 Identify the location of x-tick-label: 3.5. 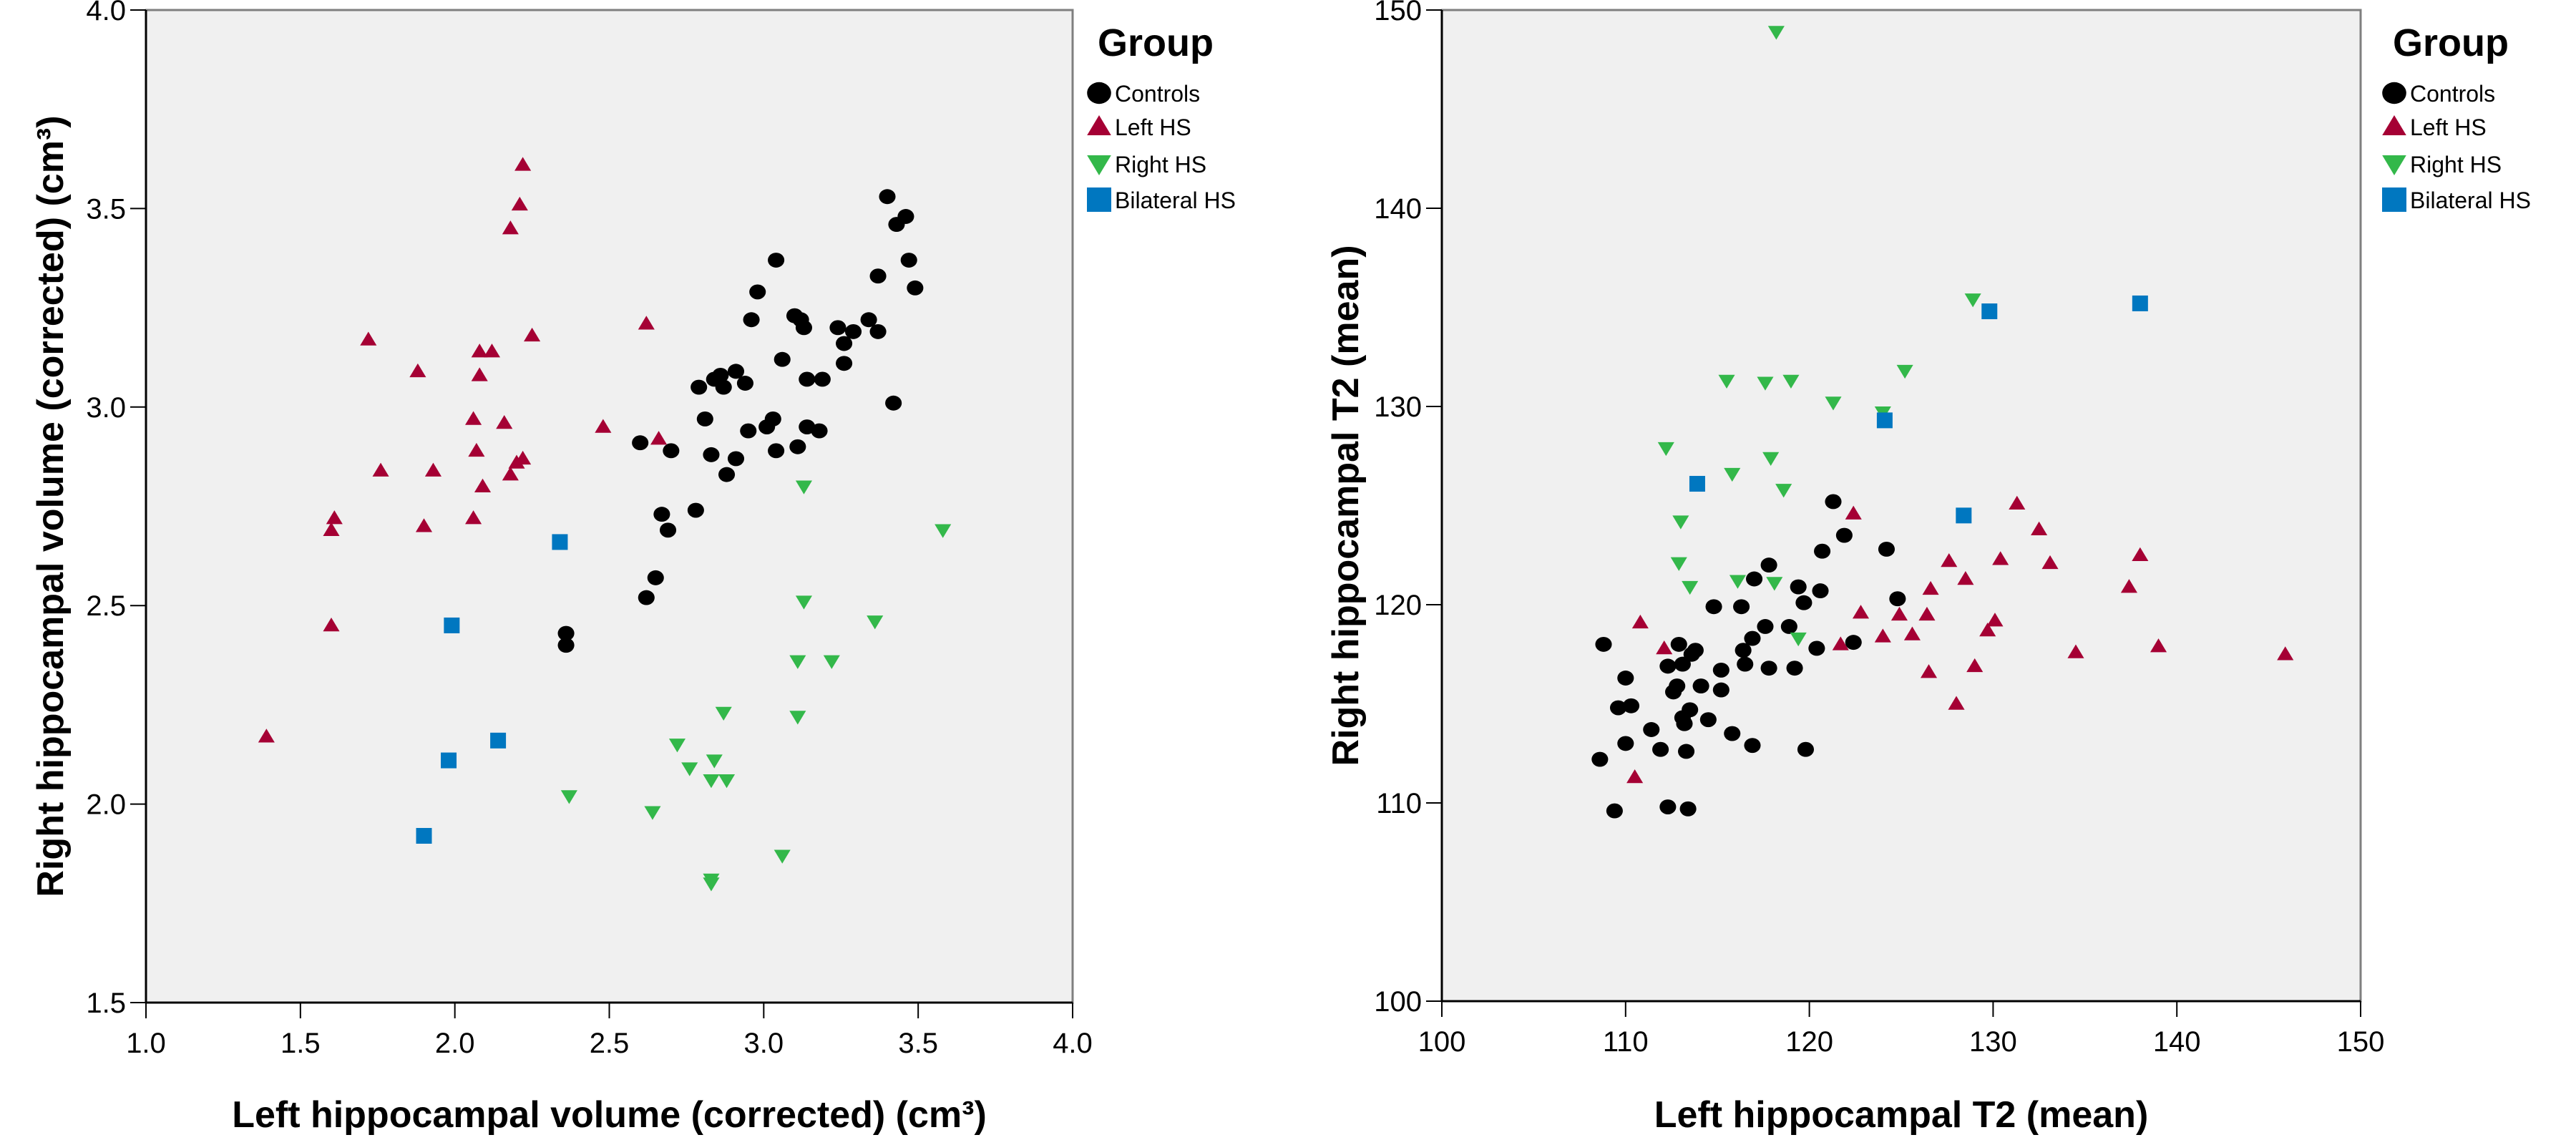
(918, 1043).